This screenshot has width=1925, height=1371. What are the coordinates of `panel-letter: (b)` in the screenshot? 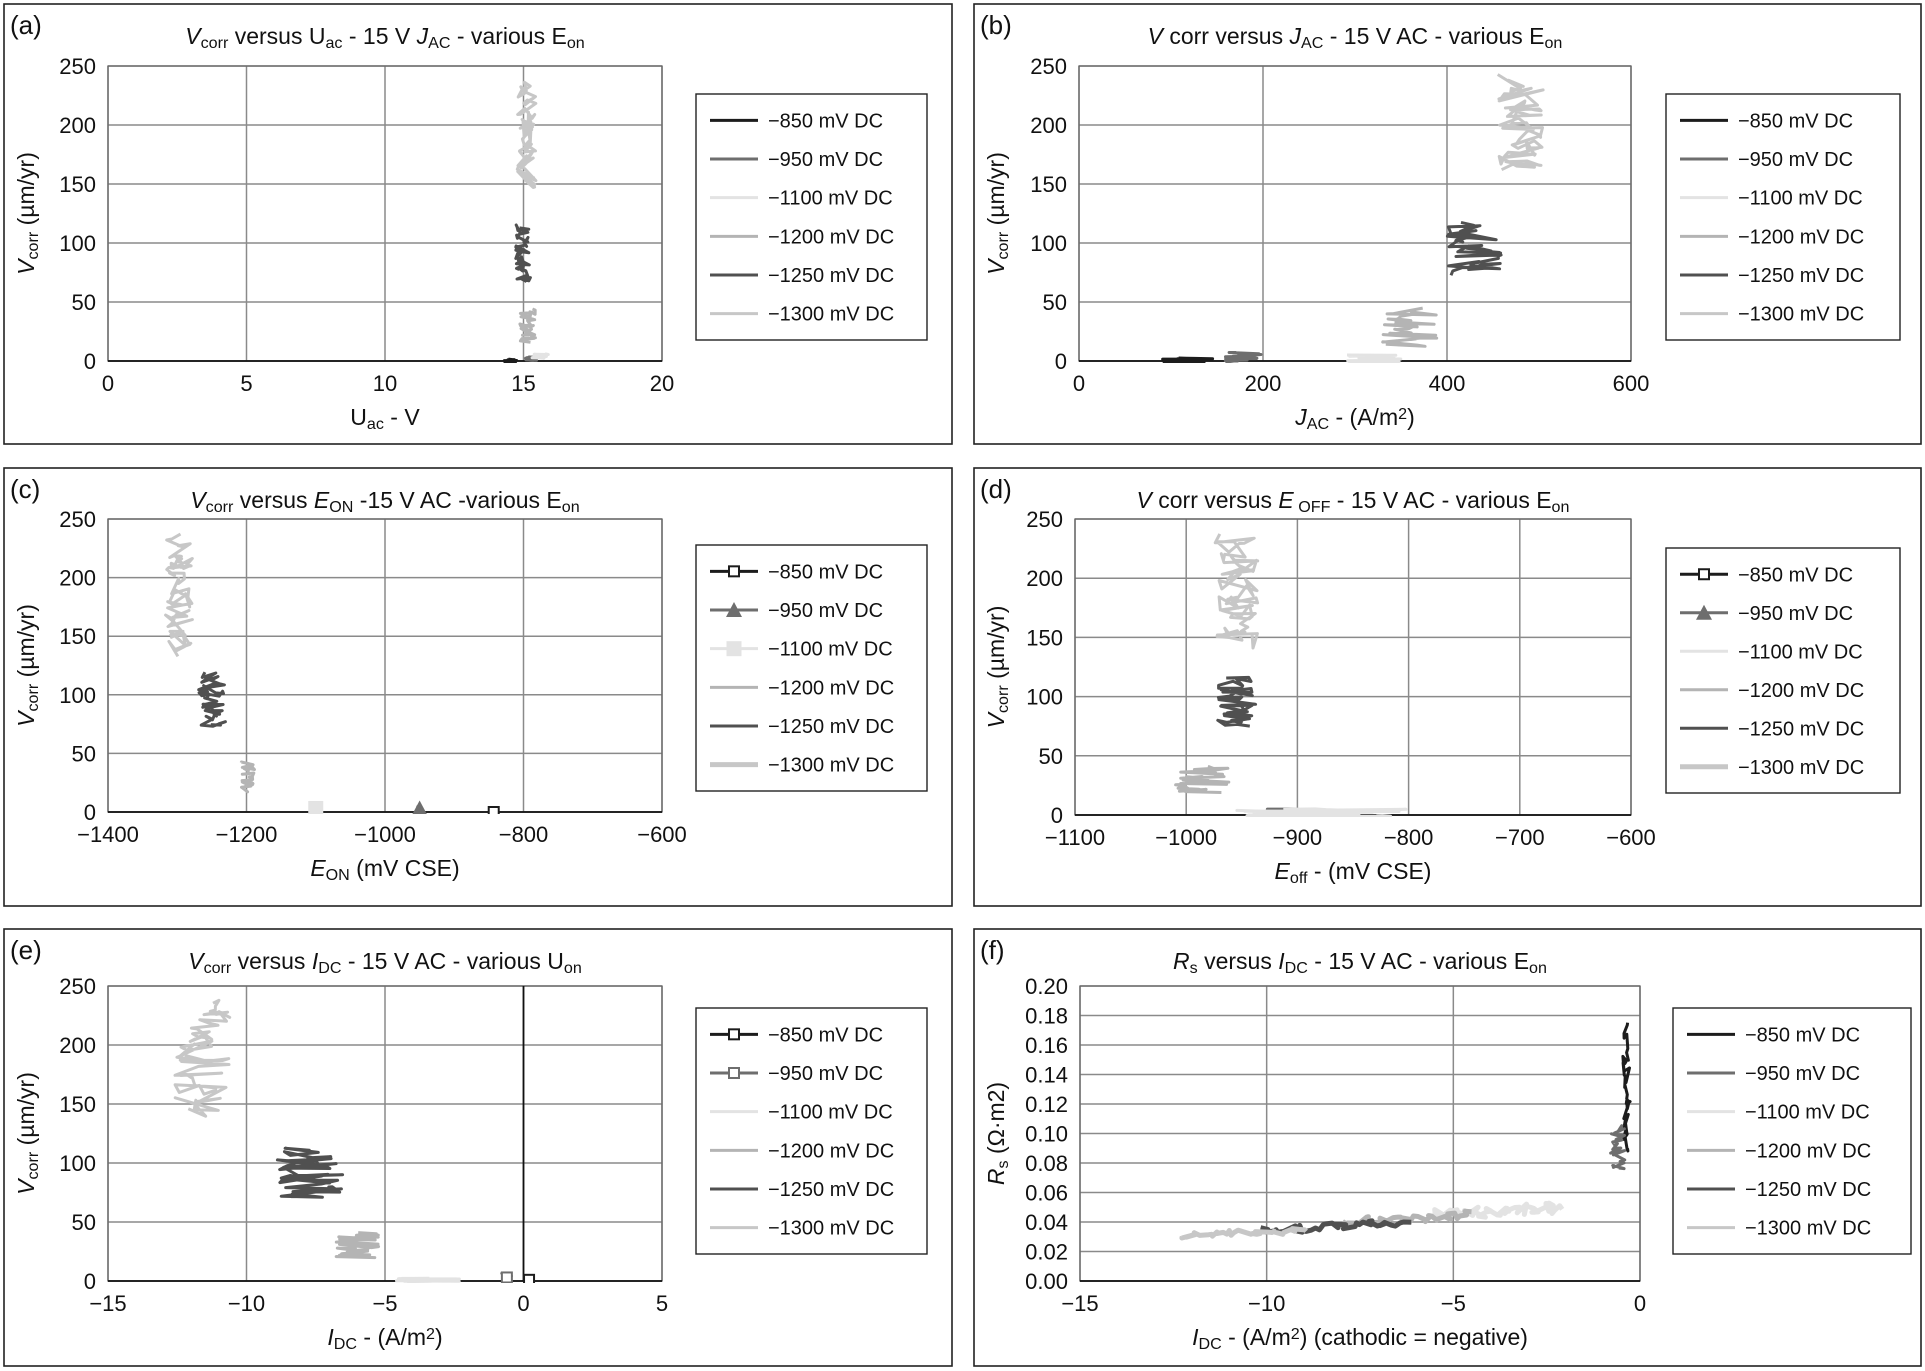 It's located at (996, 25).